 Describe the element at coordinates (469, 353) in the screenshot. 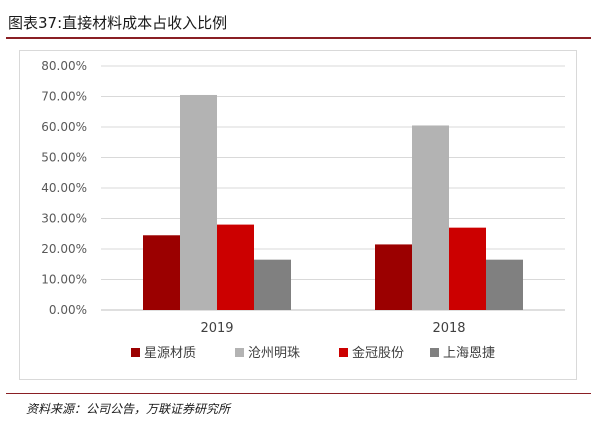

I see `legend-label: 上海恩捷` at that location.